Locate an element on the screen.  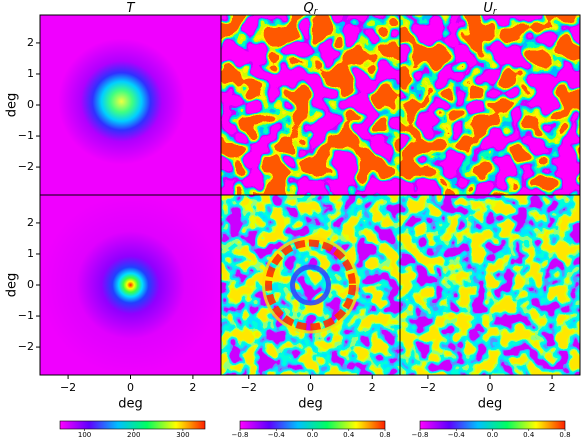
panel: Qr is located at coordinates (310, 98).